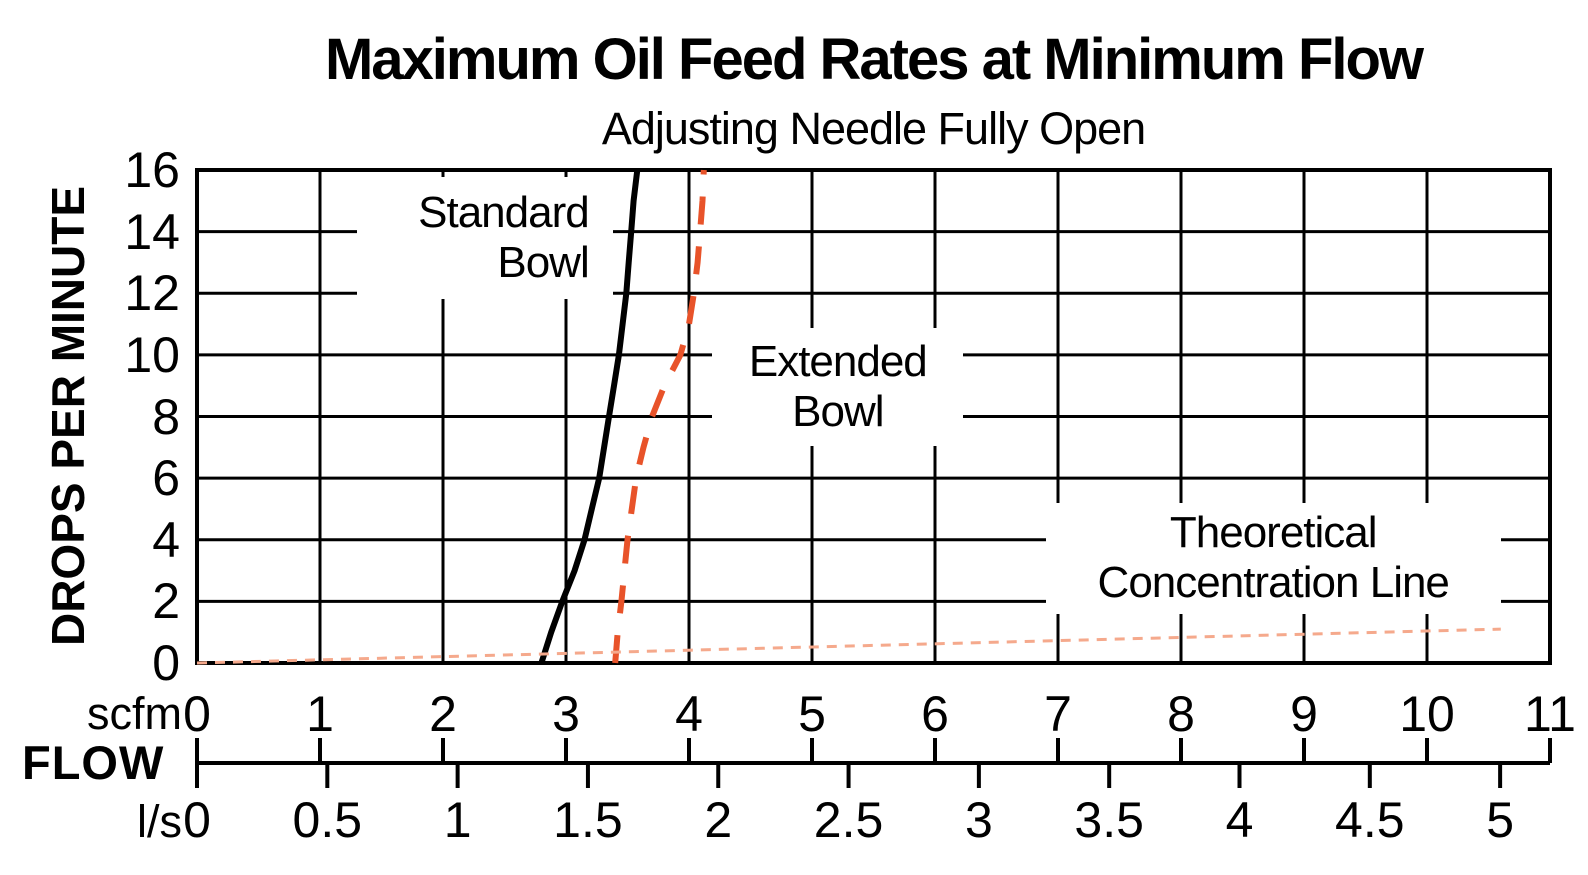 Image resolution: width=1588 pixels, height=875 pixels. Describe the element at coordinates (838, 361) in the screenshot. I see `annotation-line: Extended` at that location.